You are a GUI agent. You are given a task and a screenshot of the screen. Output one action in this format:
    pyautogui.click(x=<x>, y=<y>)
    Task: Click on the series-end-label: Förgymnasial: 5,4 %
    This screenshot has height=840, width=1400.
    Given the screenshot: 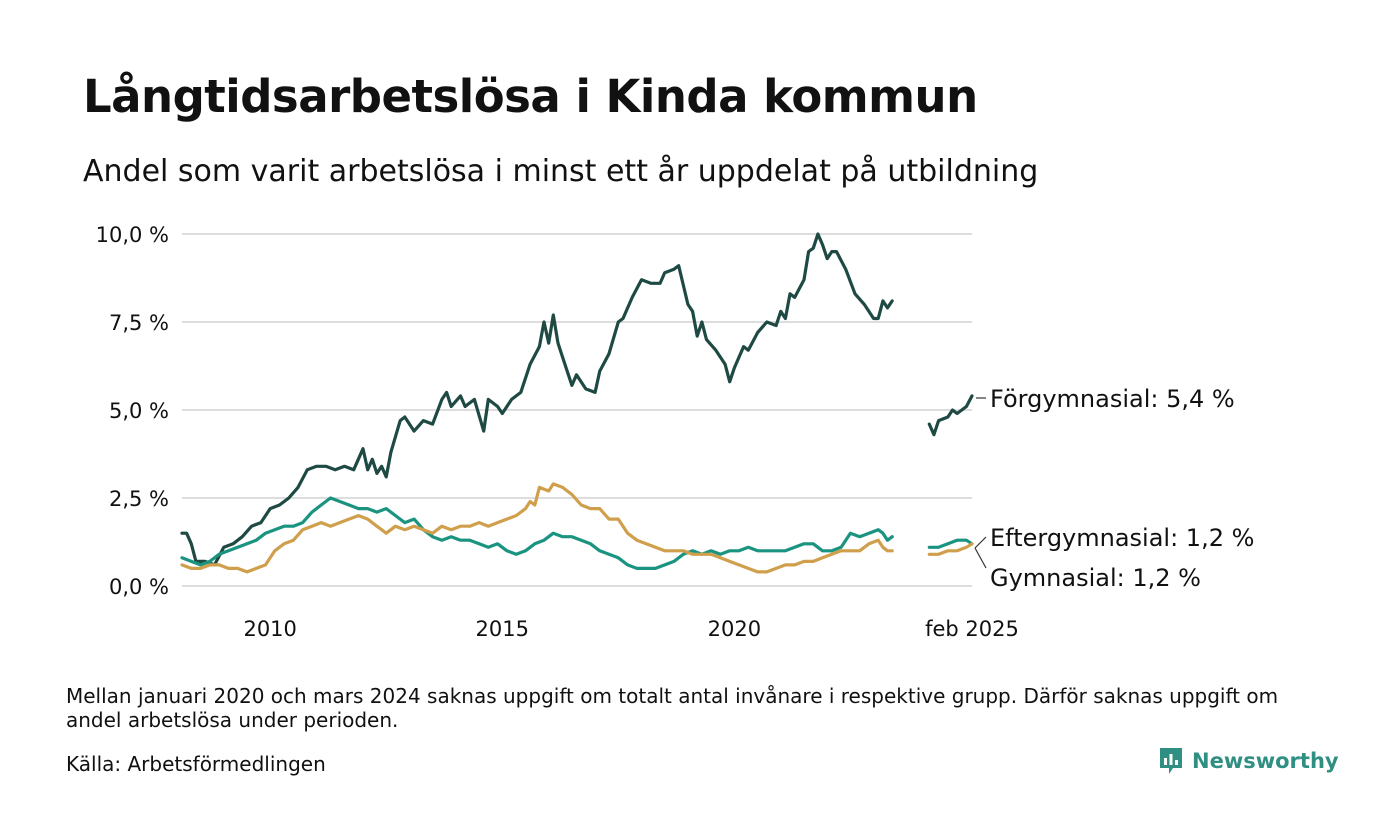 What is the action you would take?
    pyautogui.click(x=1112, y=399)
    